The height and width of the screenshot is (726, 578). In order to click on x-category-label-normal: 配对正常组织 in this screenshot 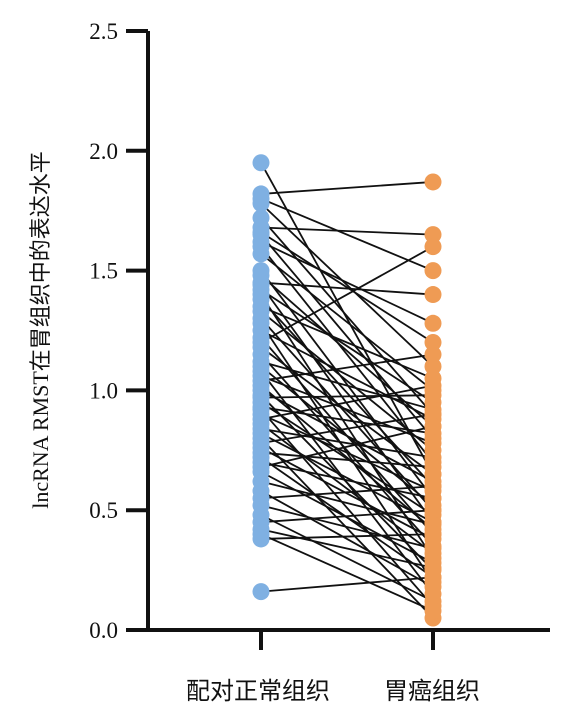, I will do `click(258, 691)`.